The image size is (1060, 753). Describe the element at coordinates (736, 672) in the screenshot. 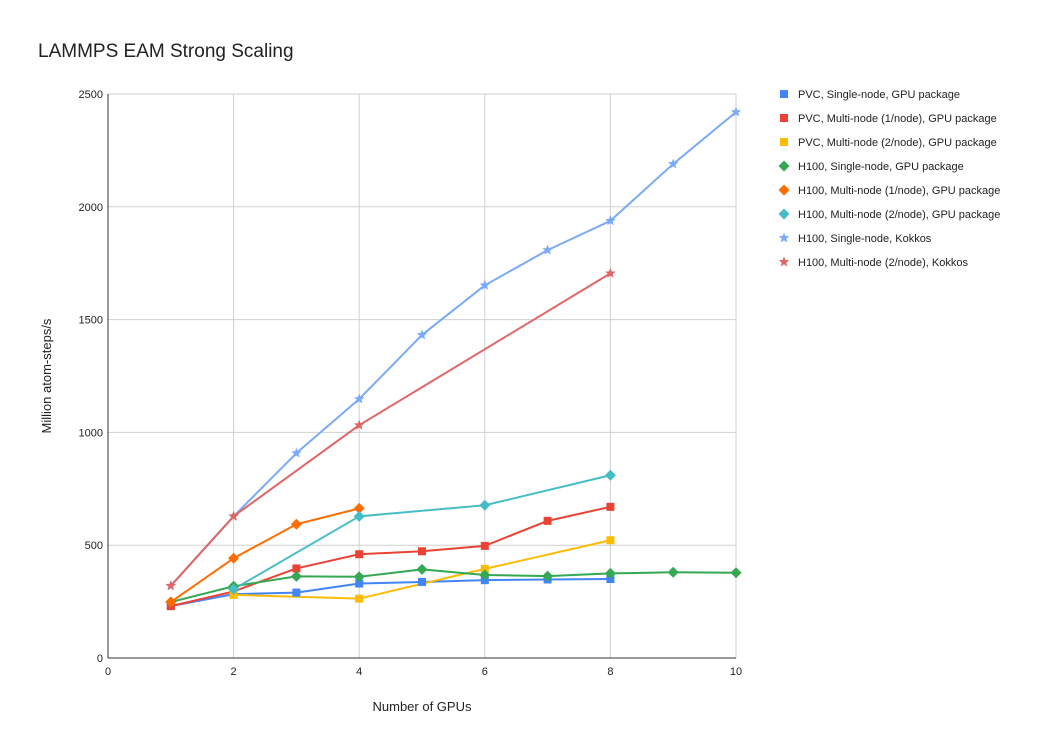

I see `x-tick-label: 10` at that location.